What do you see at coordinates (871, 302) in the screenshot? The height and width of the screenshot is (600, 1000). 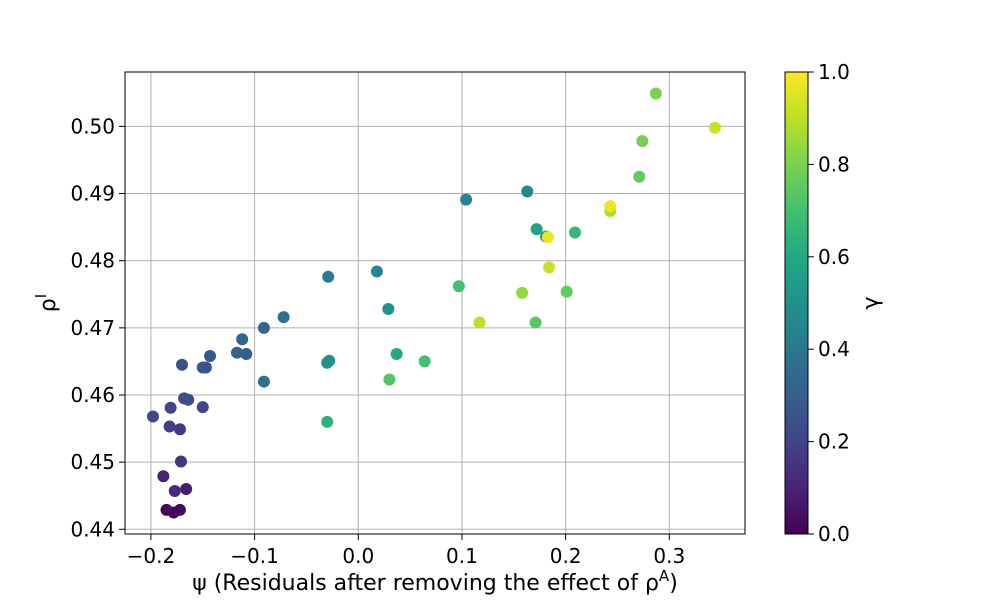 I see `colorbar-title: γ` at bounding box center [871, 302].